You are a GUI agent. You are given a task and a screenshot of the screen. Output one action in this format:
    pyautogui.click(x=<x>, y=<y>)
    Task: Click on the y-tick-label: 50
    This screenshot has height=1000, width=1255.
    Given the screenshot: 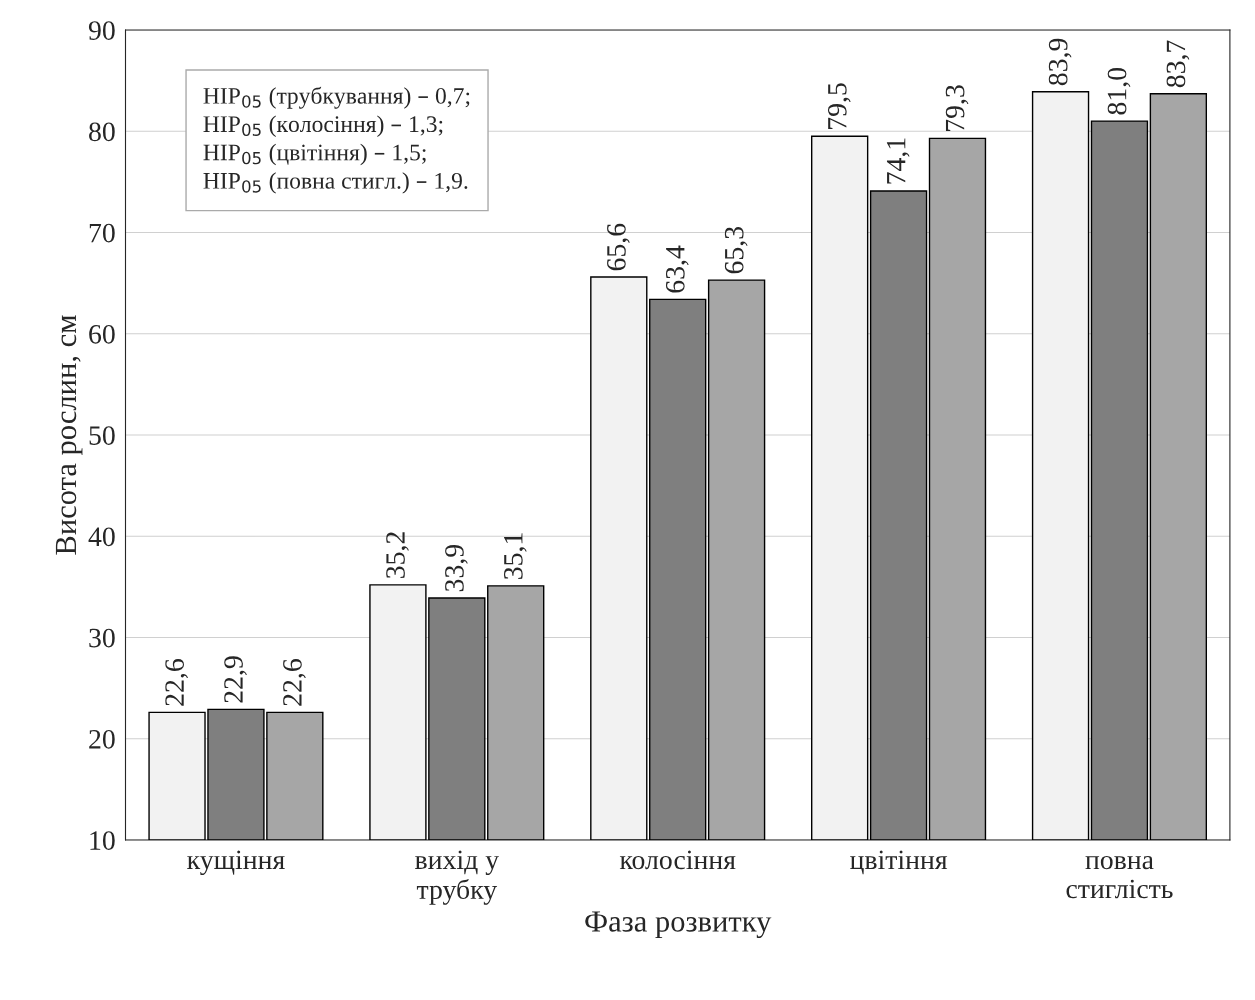 What is the action you would take?
    pyautogui.click(x=102, y=435)
    